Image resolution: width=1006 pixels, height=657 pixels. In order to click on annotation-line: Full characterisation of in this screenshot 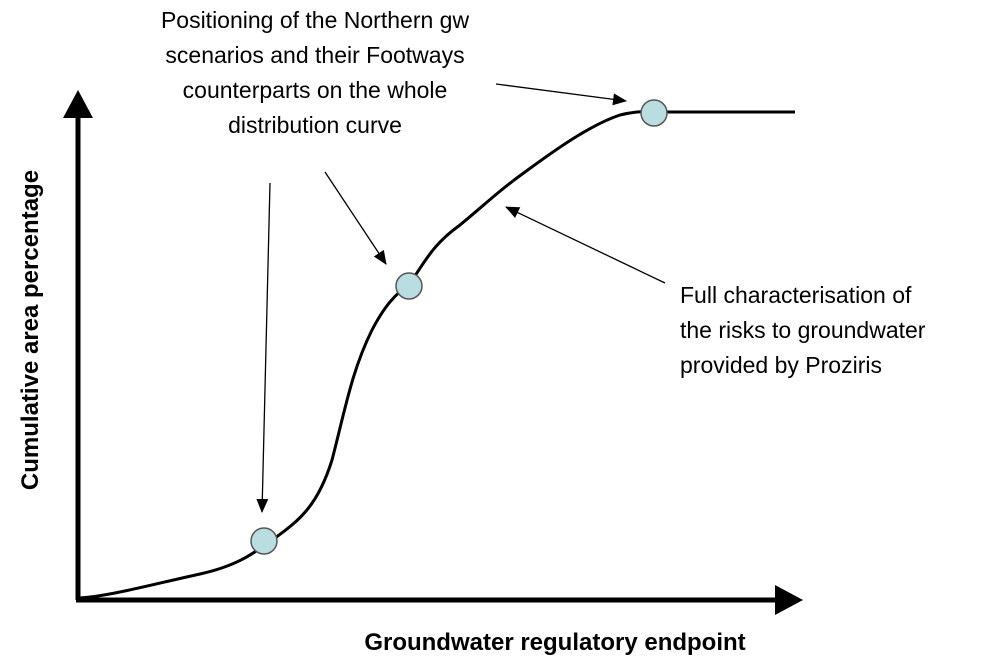, I will do `click(796, 295)`.